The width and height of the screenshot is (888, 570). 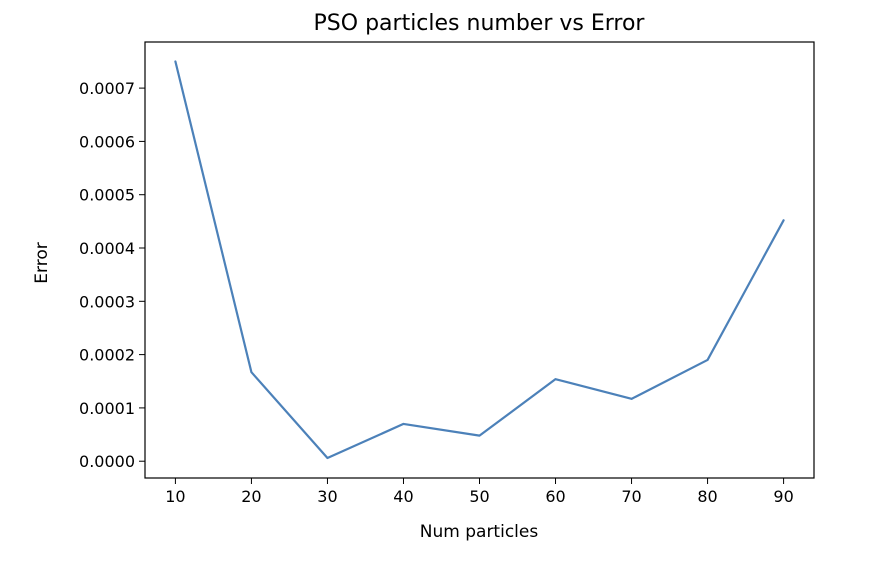 What do you see at coordinates (107, 301) in the screenshot?
I see `y-tick-label: 0.0003` at bounding box center [107, 301].